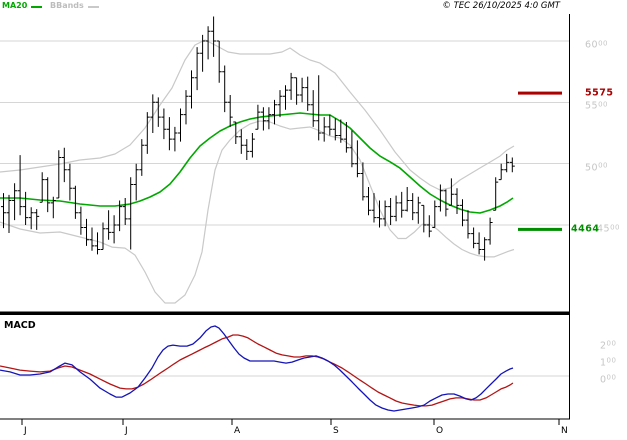  I want to click on macd-panel-title: MACD, so click(20, 325).